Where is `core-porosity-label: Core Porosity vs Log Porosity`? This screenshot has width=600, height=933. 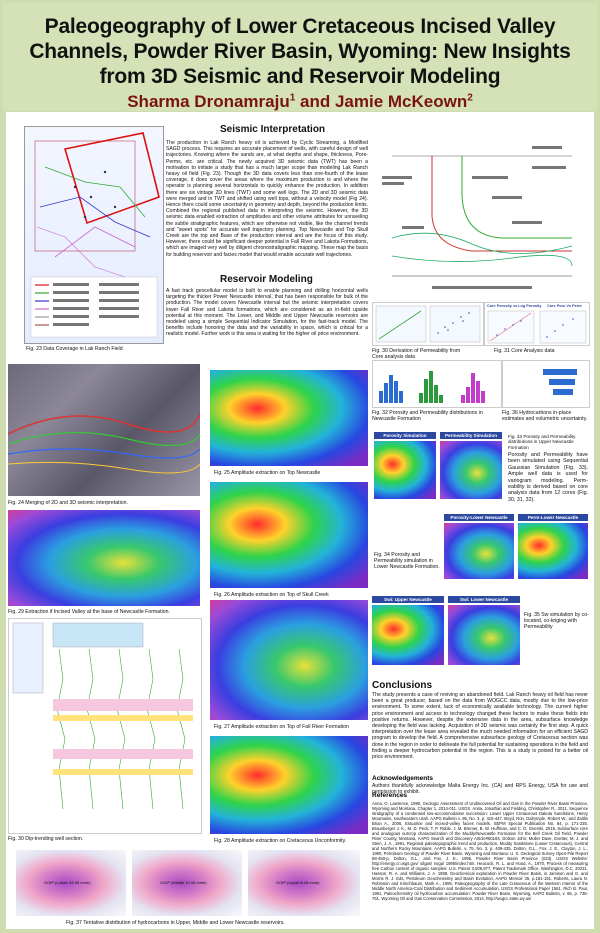
core-porosity-label: Core Porosity vs Log Porosity is located at coordinates (514, 306).